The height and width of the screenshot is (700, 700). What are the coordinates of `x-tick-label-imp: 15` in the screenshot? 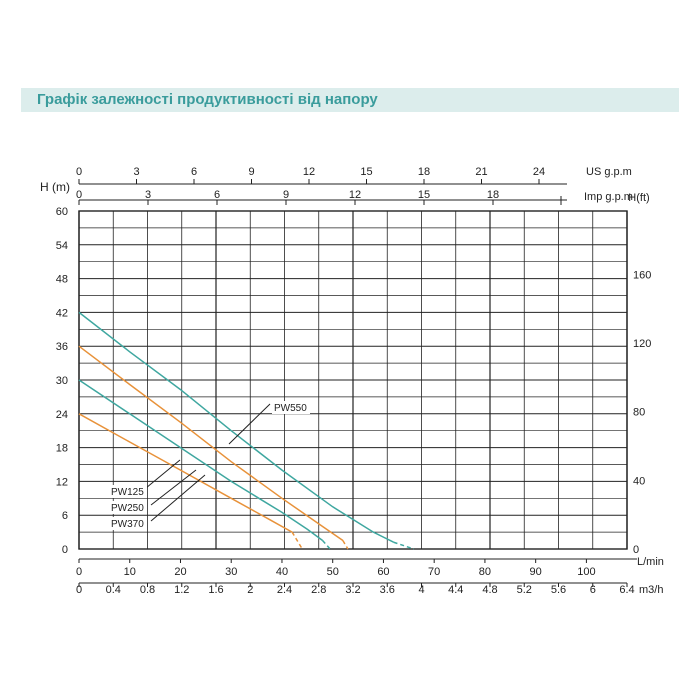 It's located at (424, 195).